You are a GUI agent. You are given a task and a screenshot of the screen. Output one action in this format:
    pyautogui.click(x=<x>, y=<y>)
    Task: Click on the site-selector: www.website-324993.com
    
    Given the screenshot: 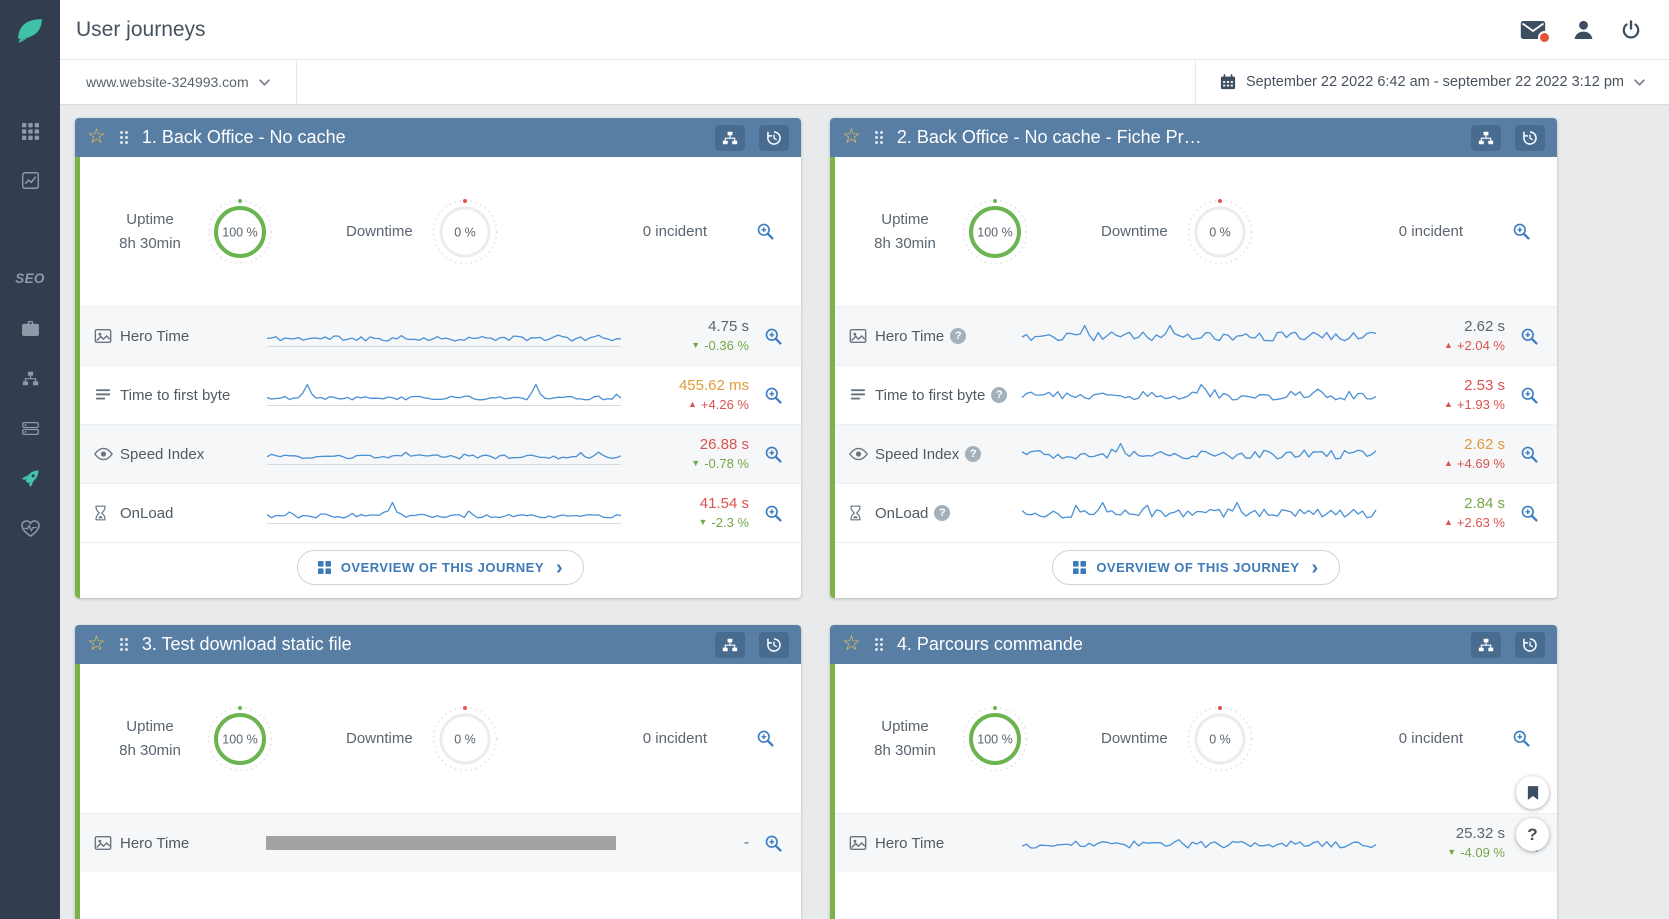 What is the action you would take?
    pyautogui.click(x=178, y=82)
    